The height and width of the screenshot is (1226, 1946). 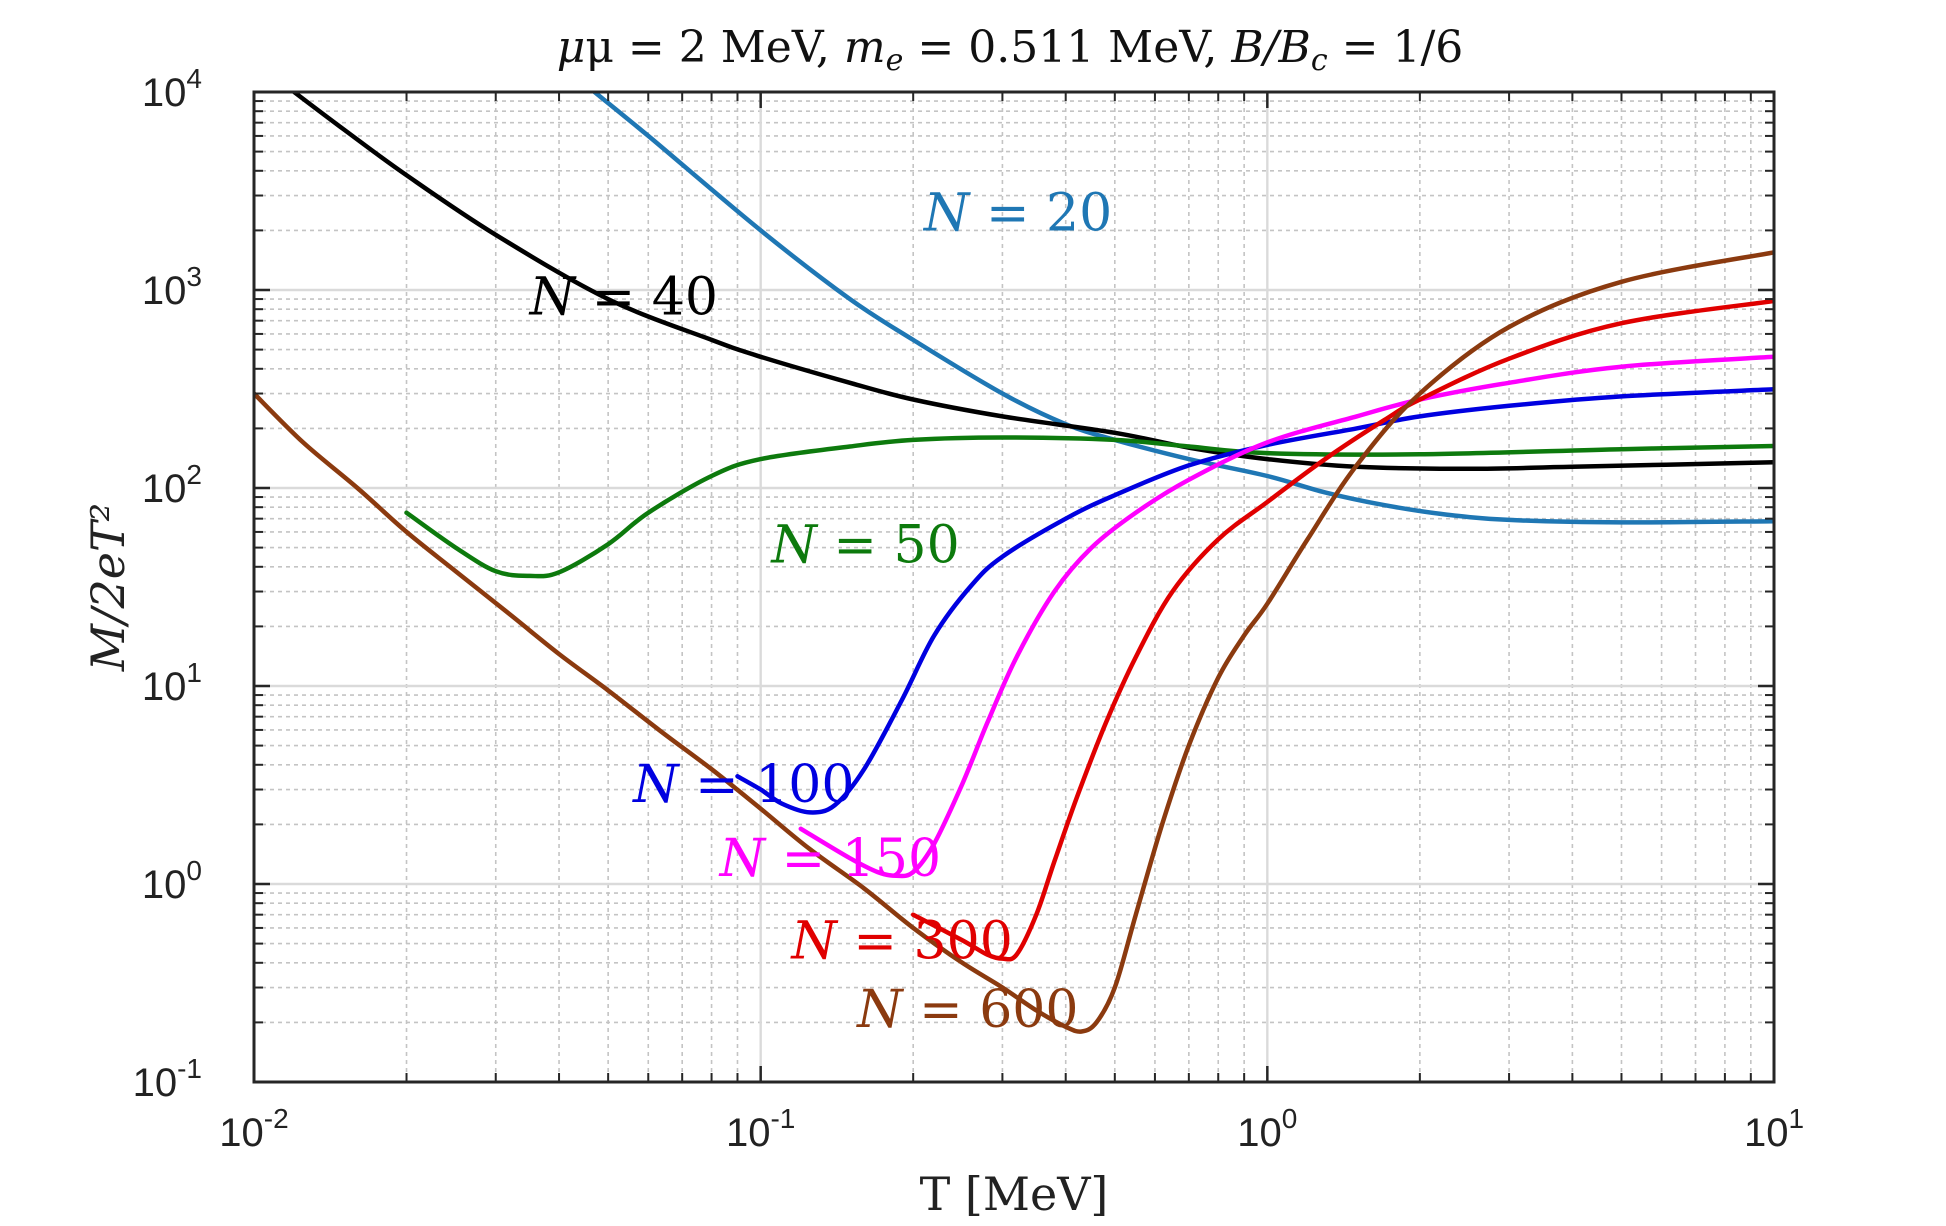 I want to click on curve-label-n600: N = 600, so click(x=966, y=1010).